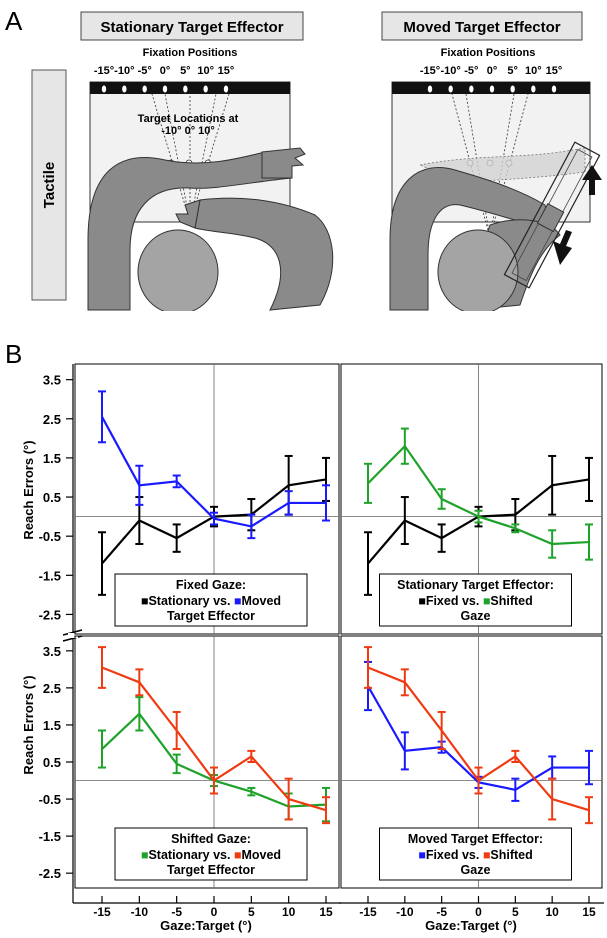 The height and width of the screenshot is (938, 607). I want to click on right-title: Moved Target Effector, so click(481, 27).